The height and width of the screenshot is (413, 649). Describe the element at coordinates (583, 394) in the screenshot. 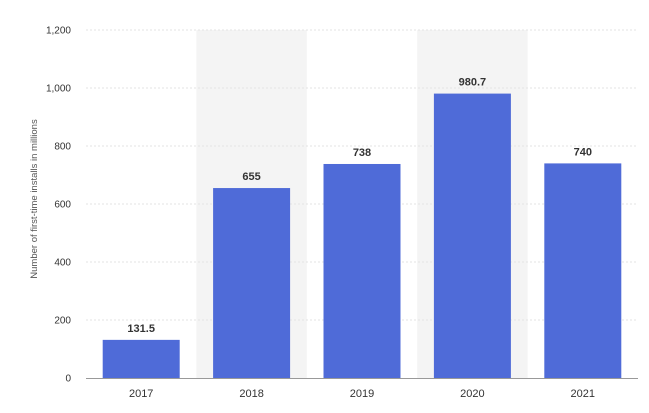

I see `x-tick-label: 2021` at that location.